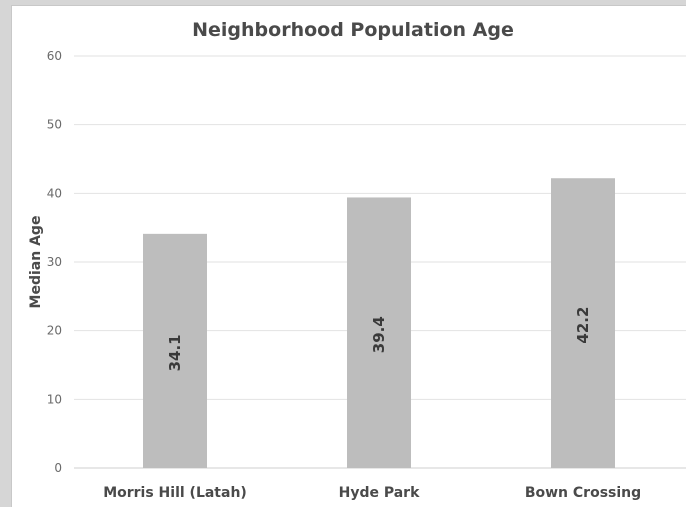  What do you see at coordinates (58, 468) in the screenshot?
I see `y-tick-label: 0` at bounding box center [58, 468].